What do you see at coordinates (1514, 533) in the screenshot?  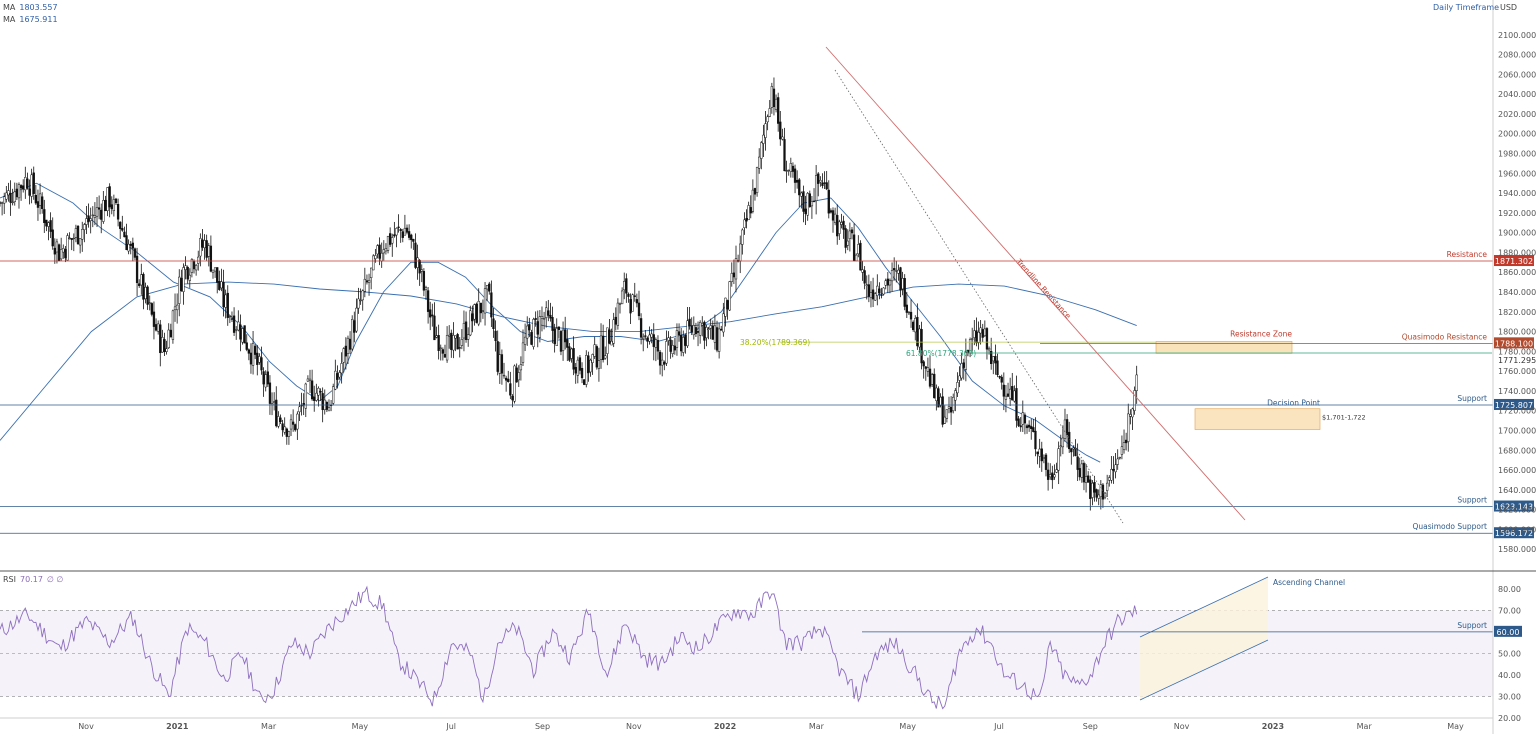 I see `level-price-tag` at bounding box center [1514, 533].